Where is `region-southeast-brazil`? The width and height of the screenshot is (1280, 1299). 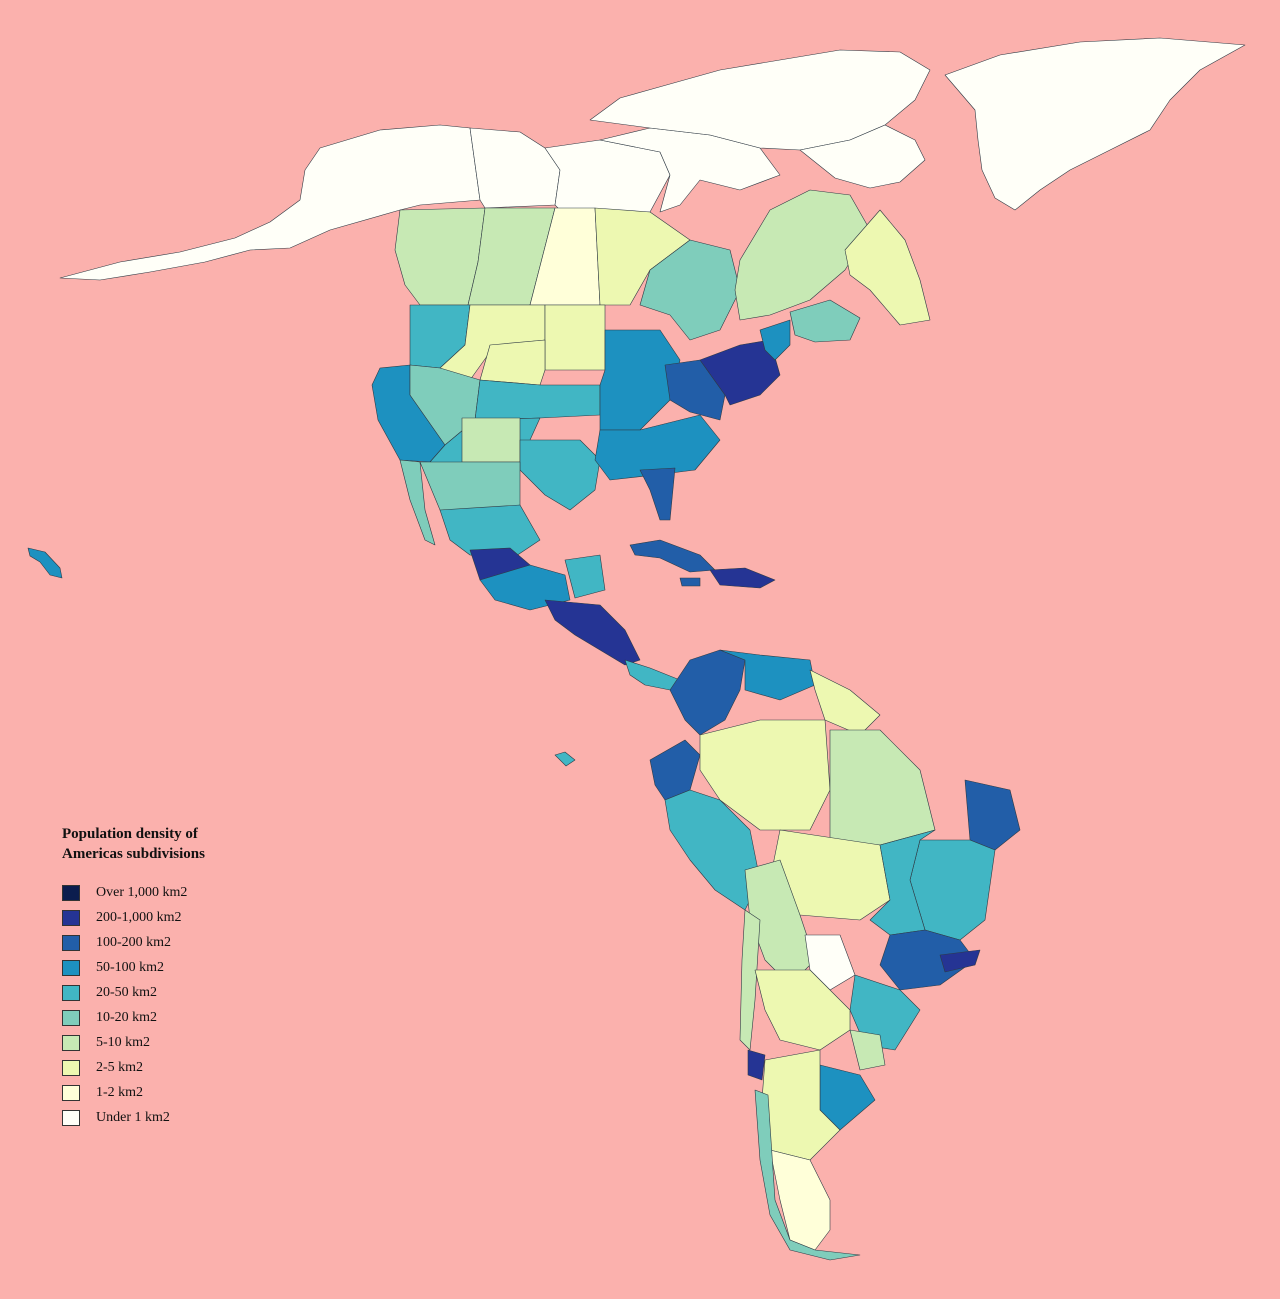 region-southeast-brazil is located at coordinates (927, 960).